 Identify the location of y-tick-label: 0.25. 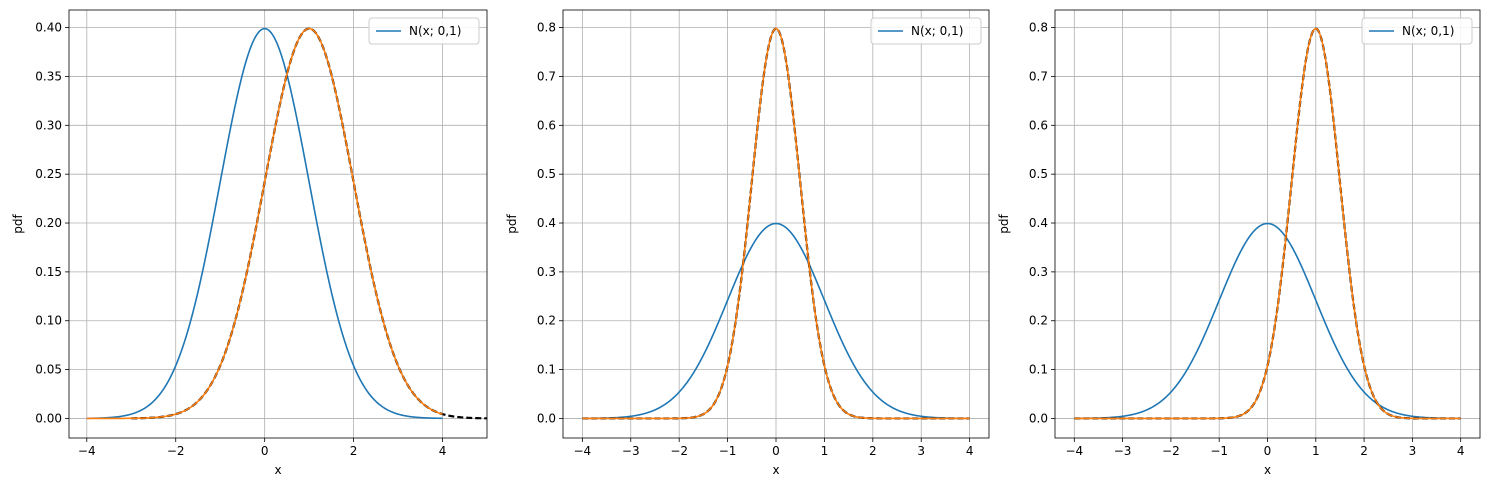
(48, 174).